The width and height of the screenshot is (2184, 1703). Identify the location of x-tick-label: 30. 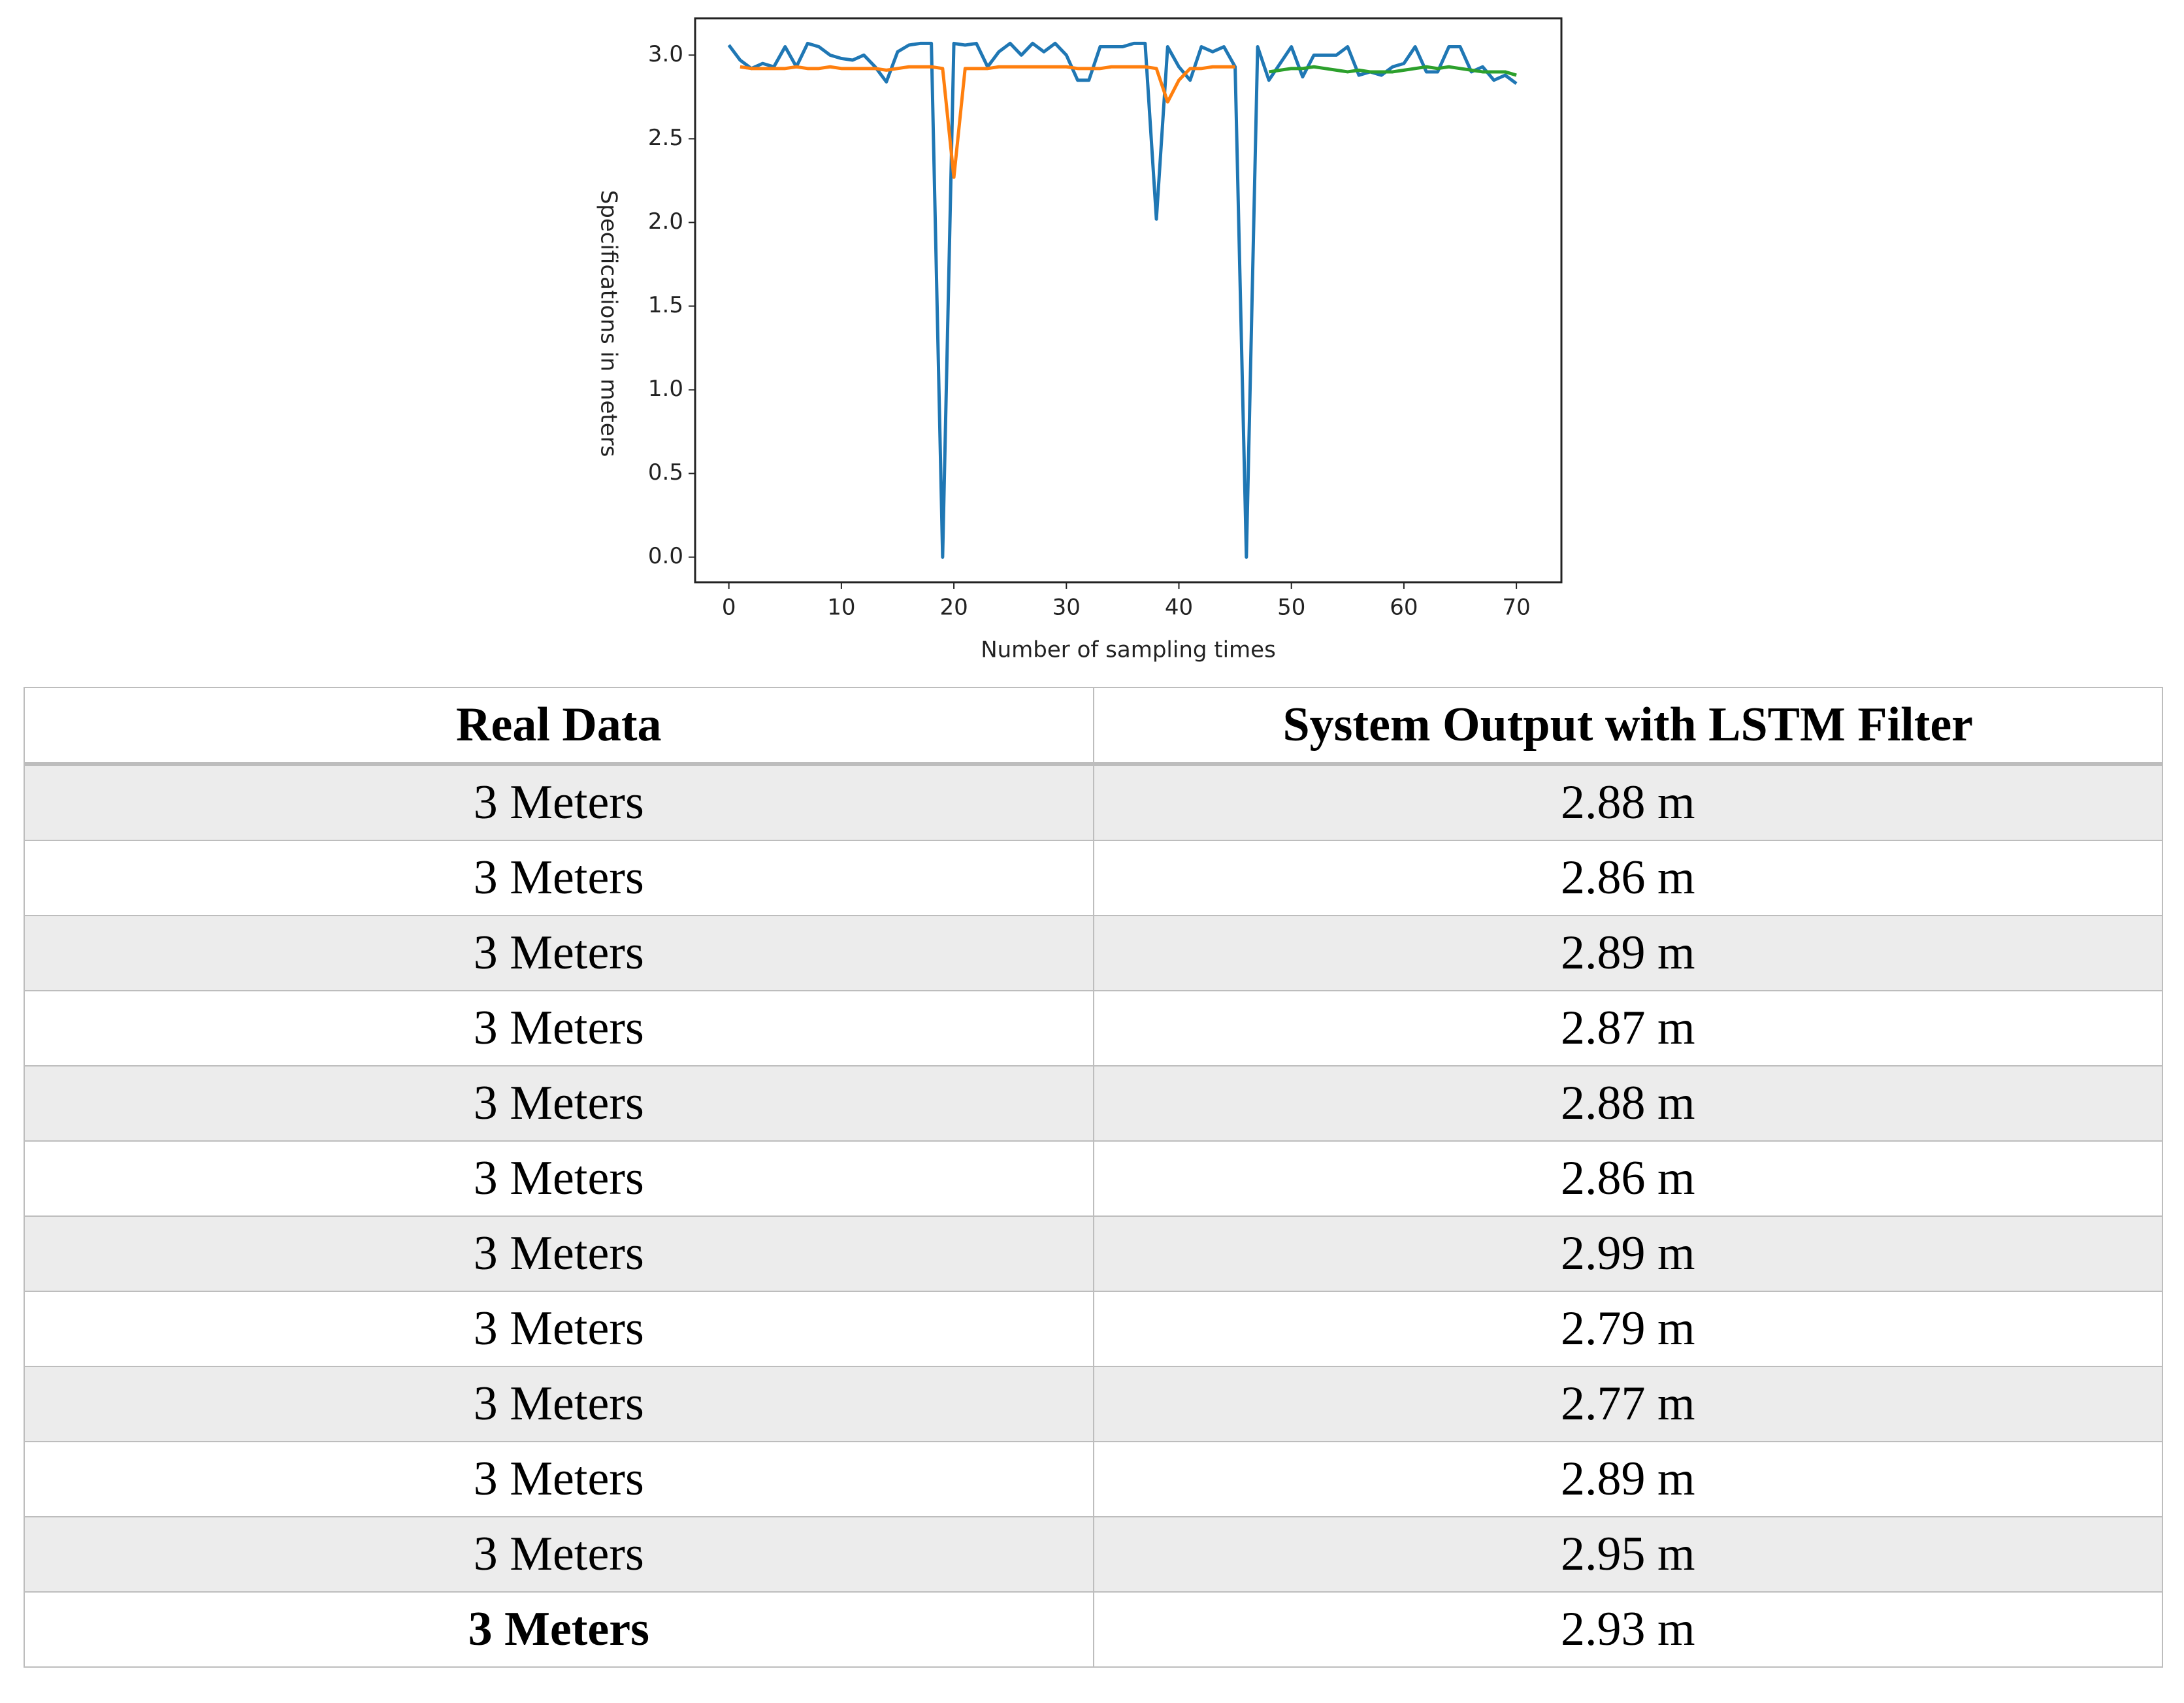
(1066, 608).